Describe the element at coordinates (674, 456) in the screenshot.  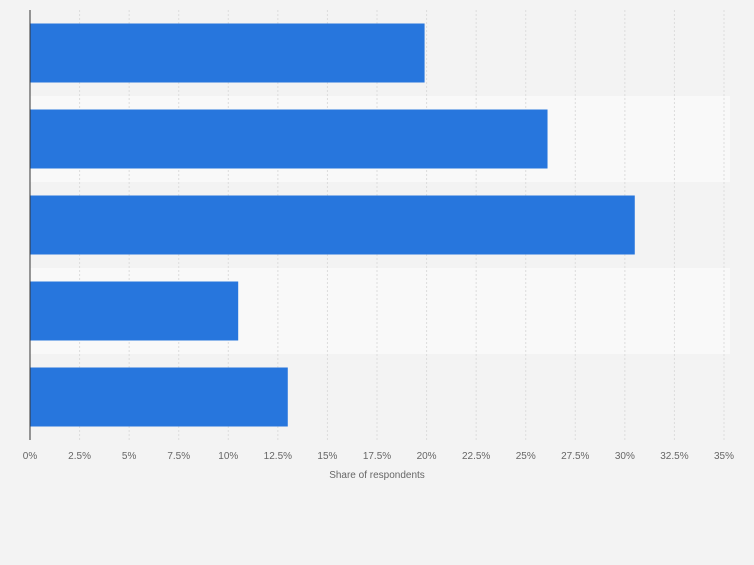
I see `x-tick-label: 32.5%` at that location.